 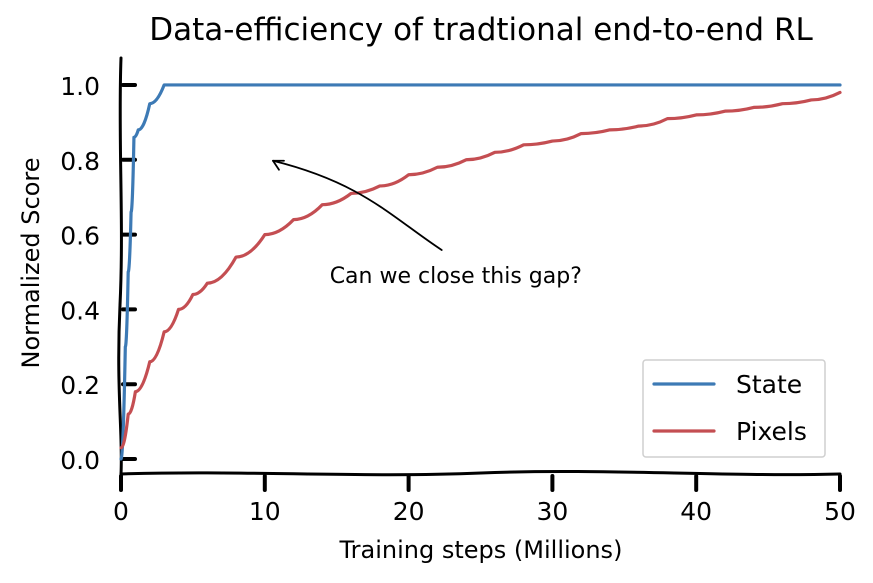 I want to click on x-tick-label: 0, so click(x=121, y=511).